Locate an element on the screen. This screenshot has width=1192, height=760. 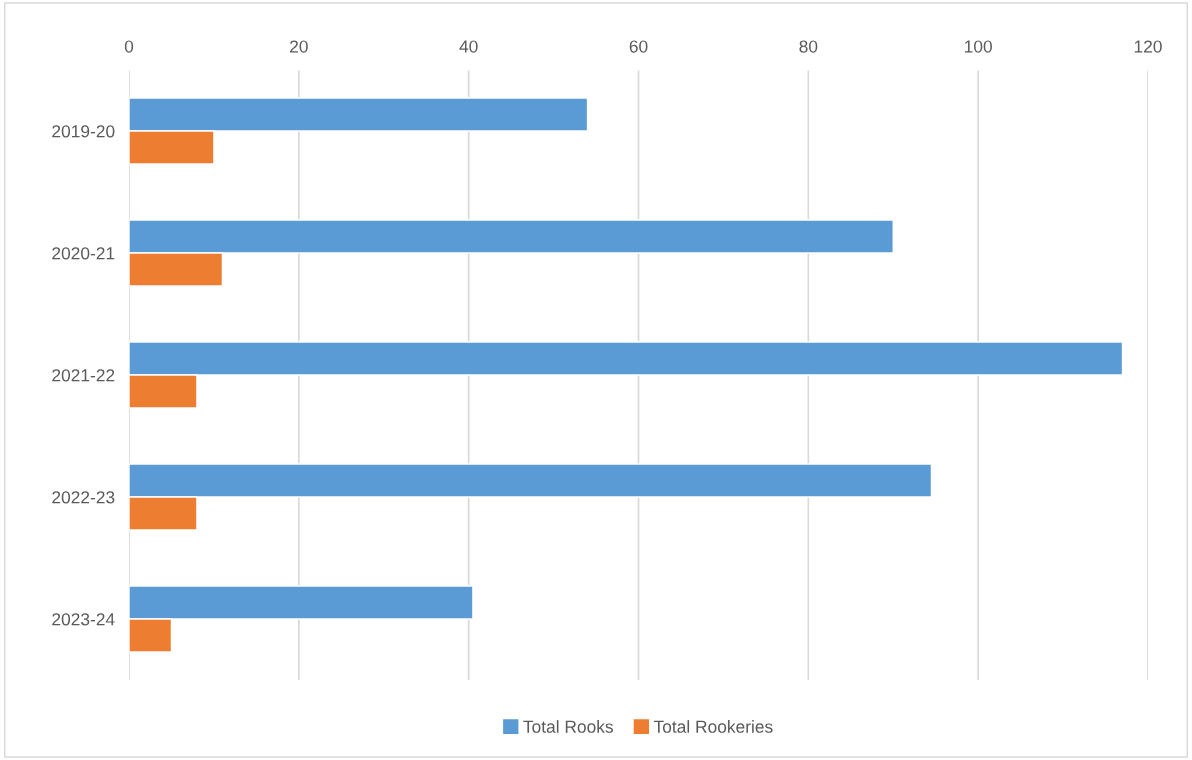
x-tick-label: 0 is located at coordinates (129, 46).